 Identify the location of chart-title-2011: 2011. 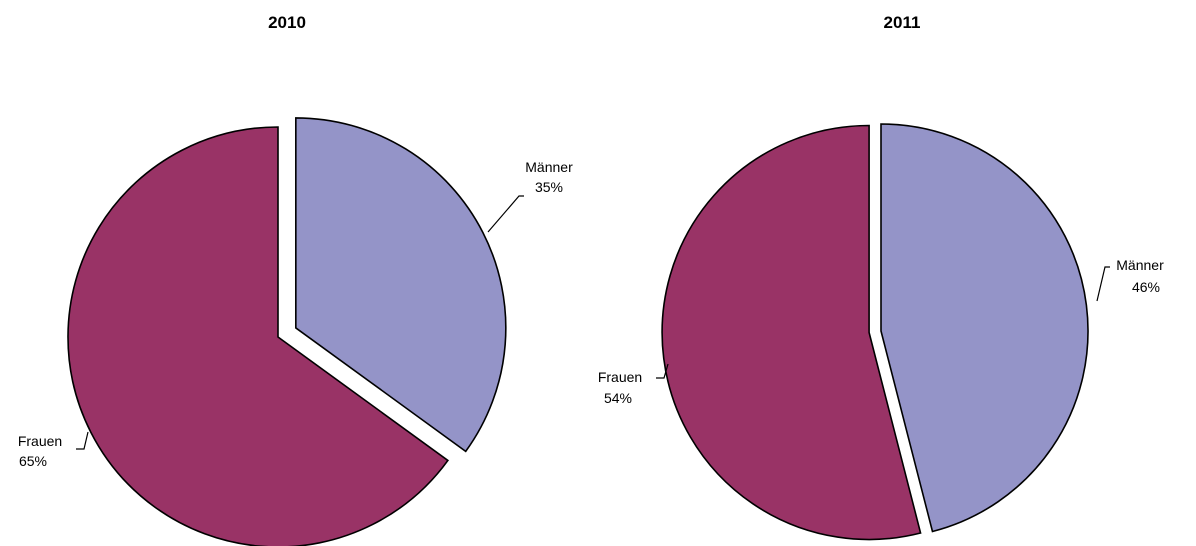
(902, 22).